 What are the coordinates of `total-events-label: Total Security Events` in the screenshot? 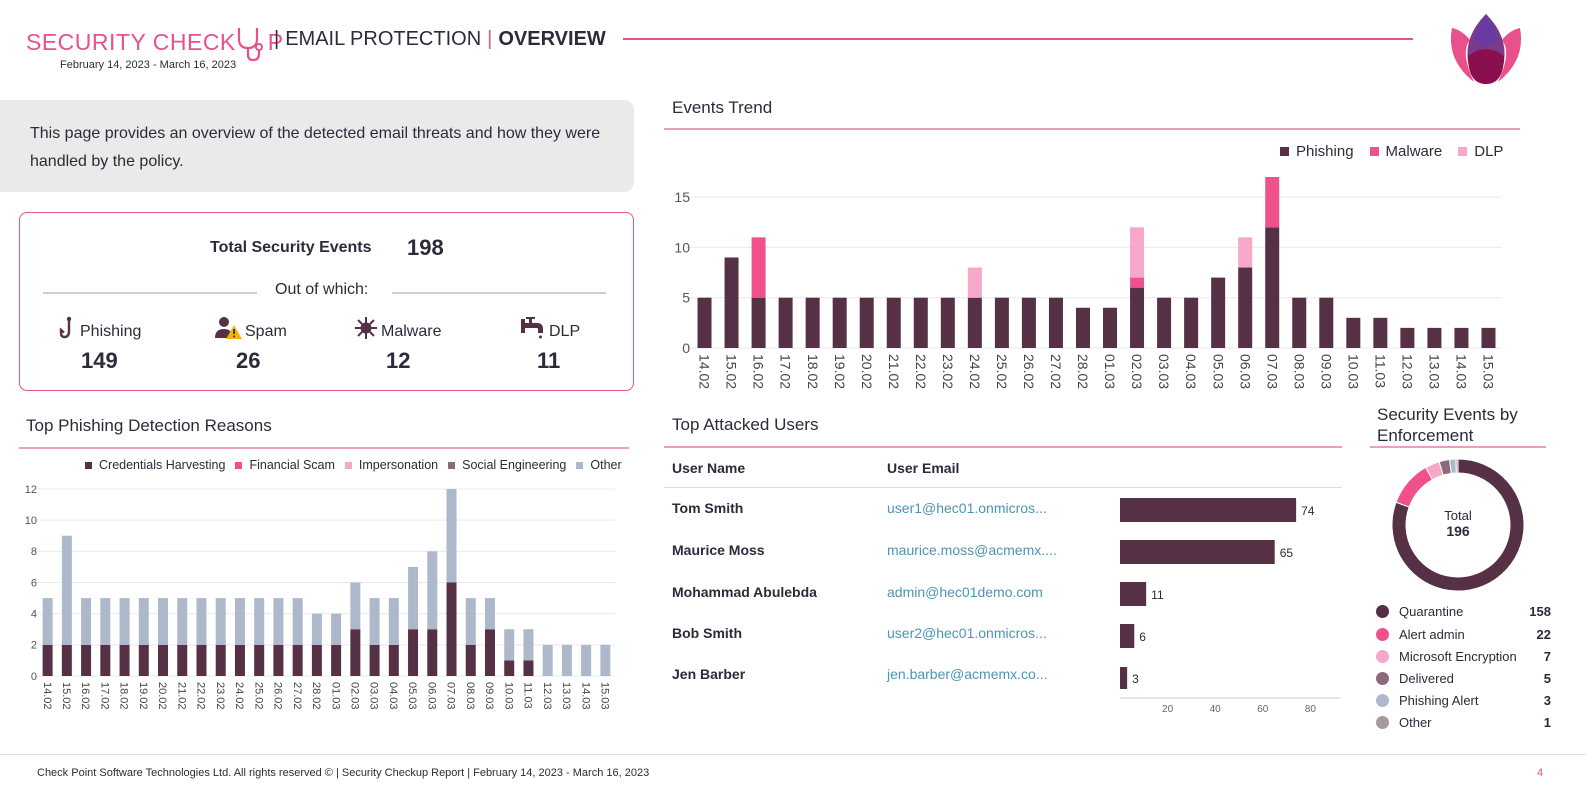 It's located at (291, 247).